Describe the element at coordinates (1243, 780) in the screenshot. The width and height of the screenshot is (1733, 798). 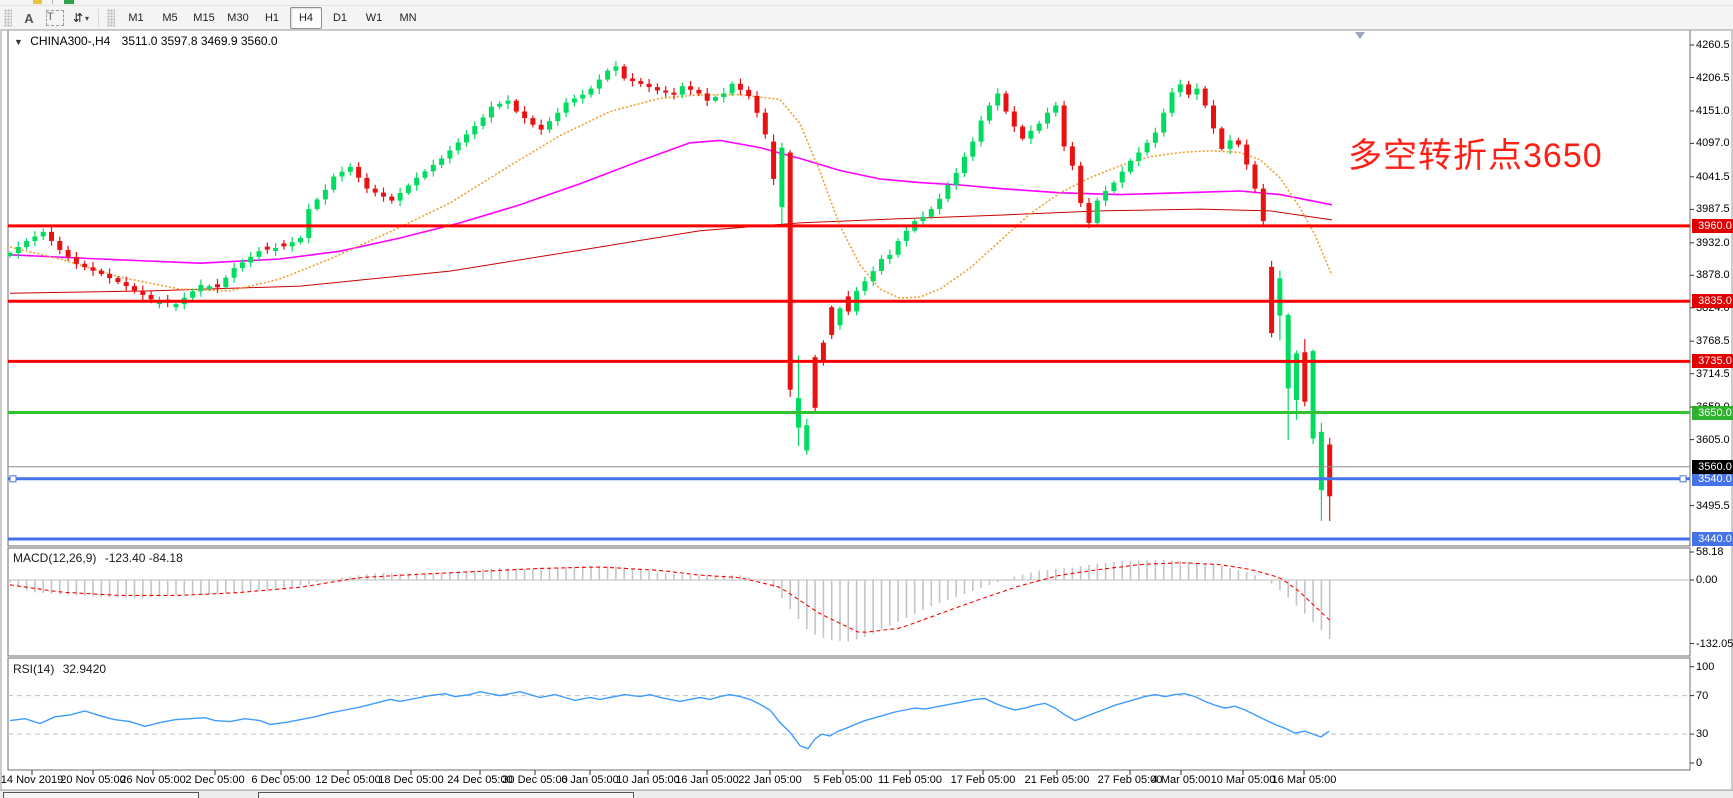
I see `time-tick-label: 10 Mar 05:00` at that location.